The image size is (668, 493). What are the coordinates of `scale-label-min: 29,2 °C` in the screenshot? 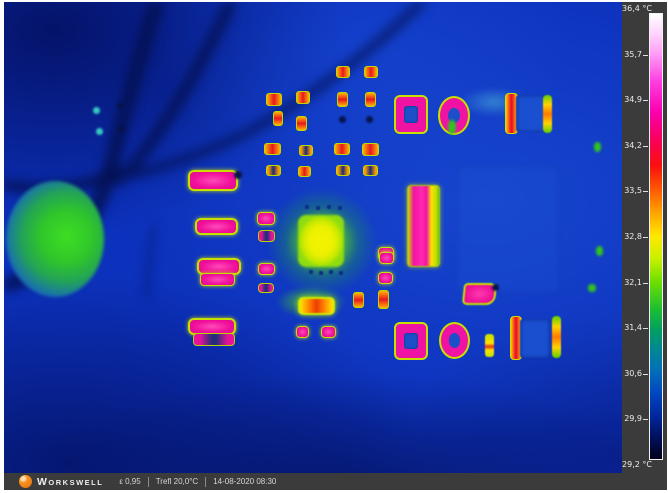 It's located at (637, 464).